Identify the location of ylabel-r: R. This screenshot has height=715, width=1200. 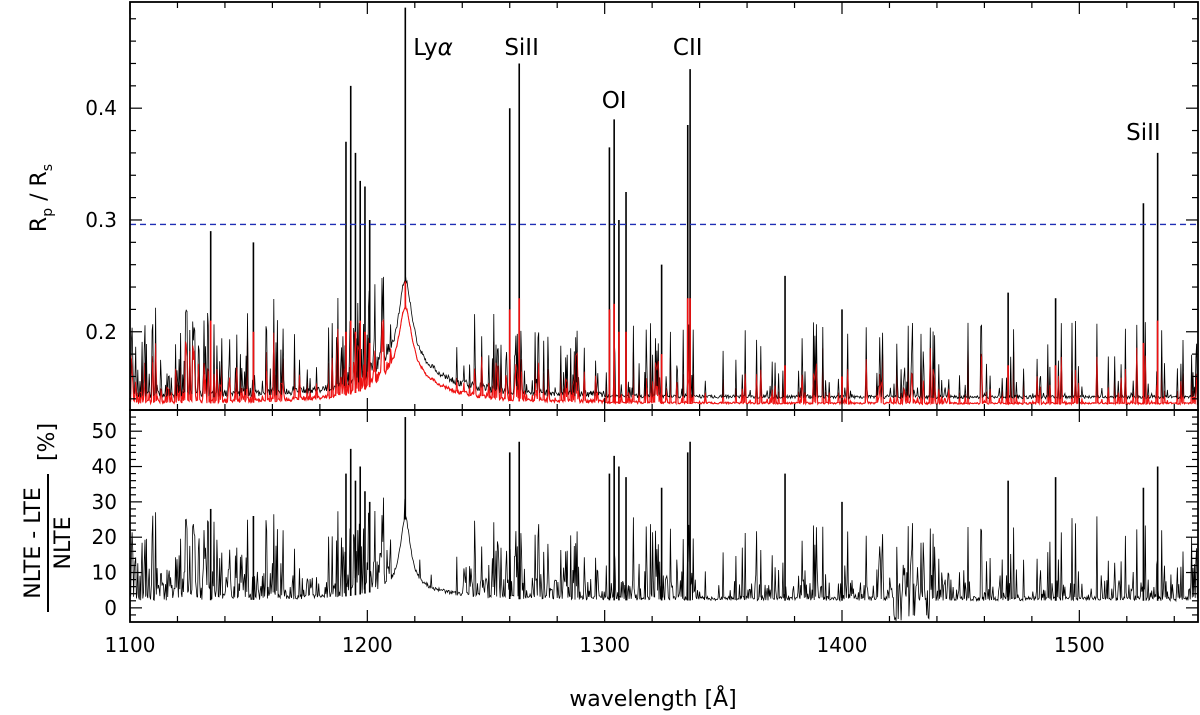
(39, 224).